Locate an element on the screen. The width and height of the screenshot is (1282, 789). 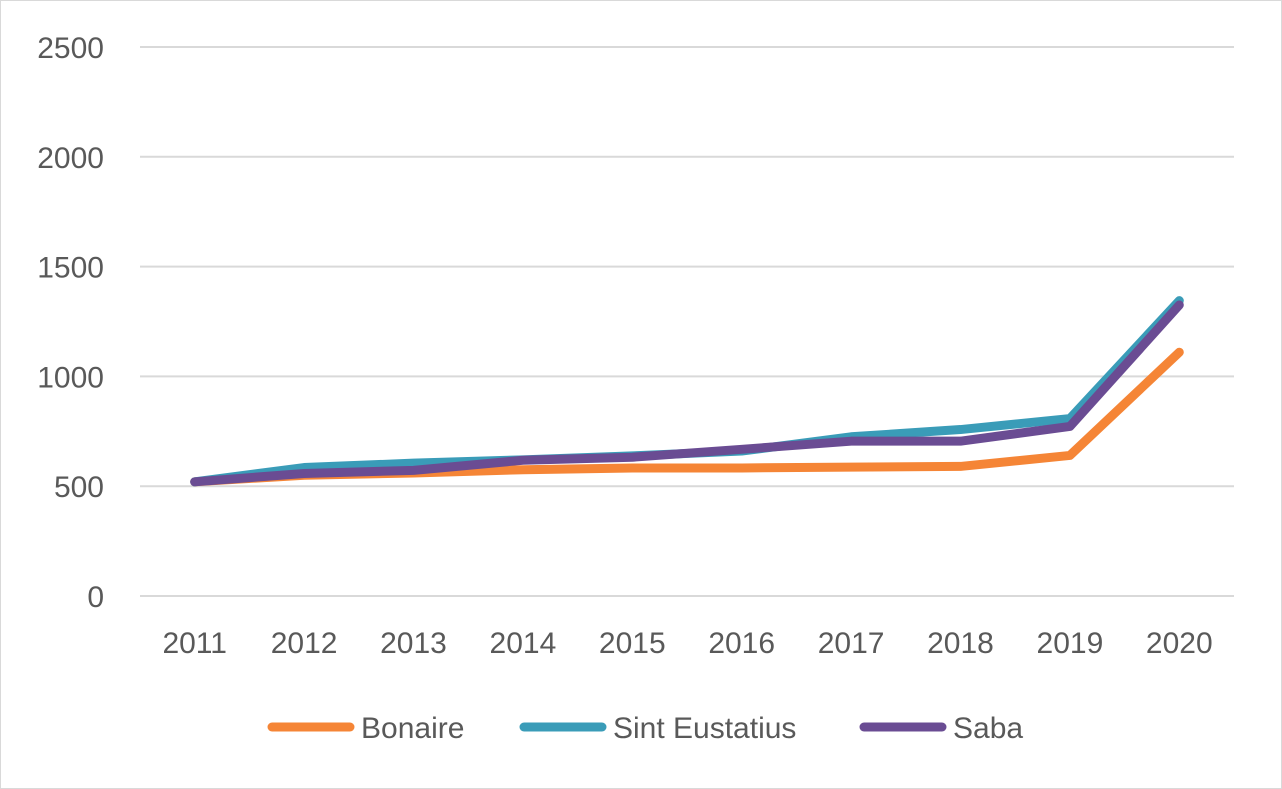
legend-label: Saba is located at coordinates (988, 728).